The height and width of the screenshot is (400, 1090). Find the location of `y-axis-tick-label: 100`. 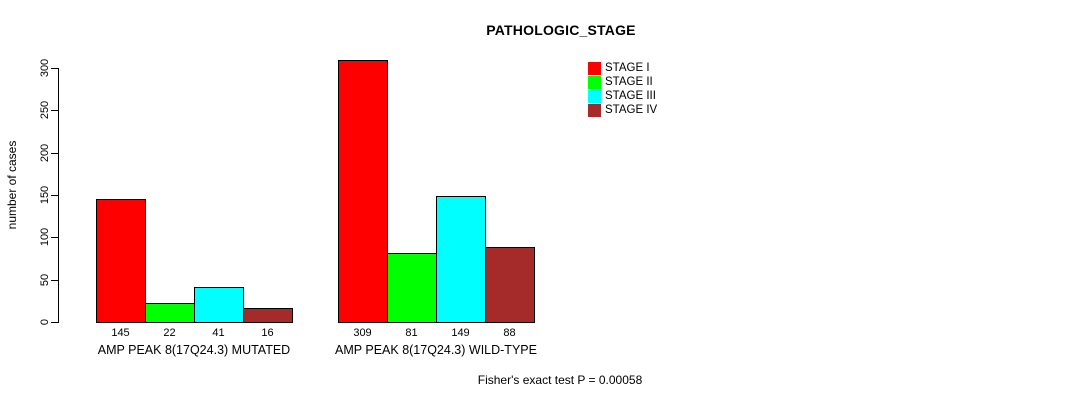

y-axis-tick-label: 100 is located at coordinates (45, 237).